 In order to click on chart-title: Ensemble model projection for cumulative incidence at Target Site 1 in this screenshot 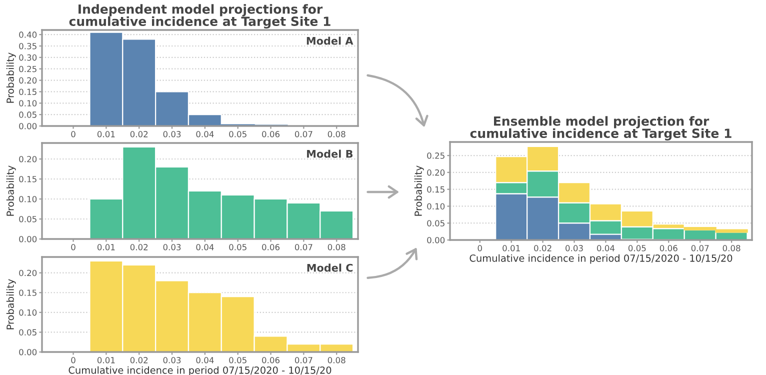, I will do `click(601, 128)`.